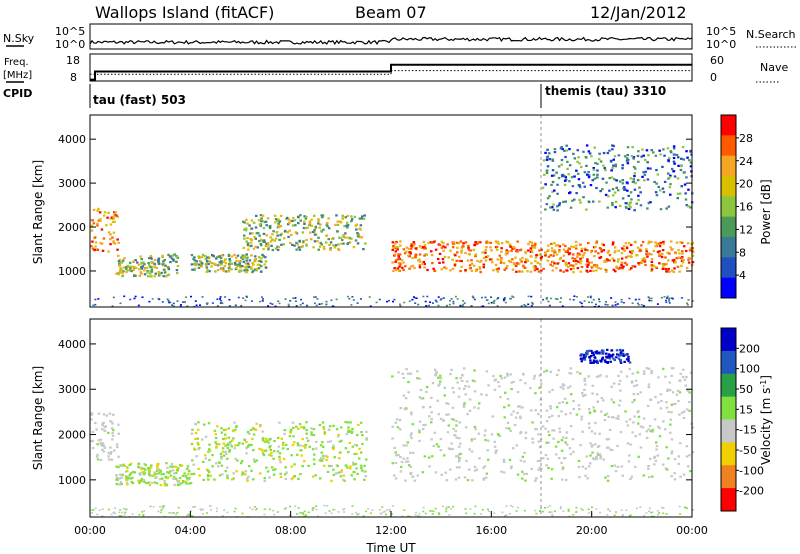 This screenshot has width=800, height=554. What do you see at coordinates (72, 480) in the screenshot?
I see `velocity-ytick-label: 1000` at bounding box center [72, 480].